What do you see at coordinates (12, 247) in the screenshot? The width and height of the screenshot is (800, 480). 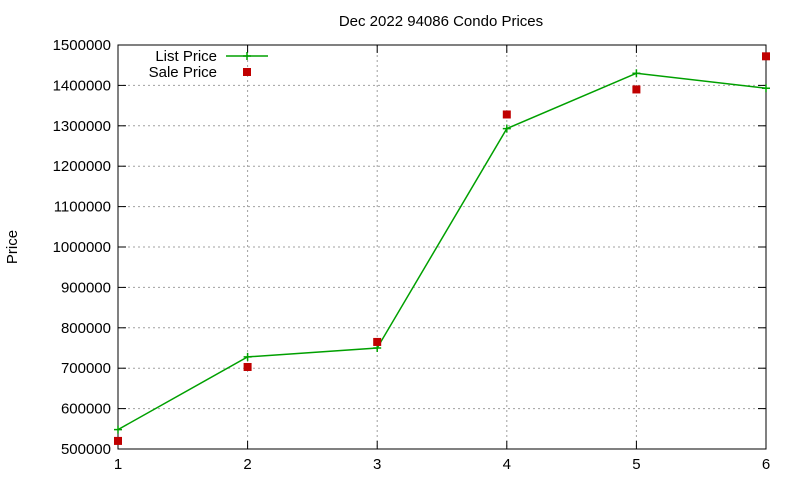 I see `y-axis-label: Price` at bounding box center [12, 247].